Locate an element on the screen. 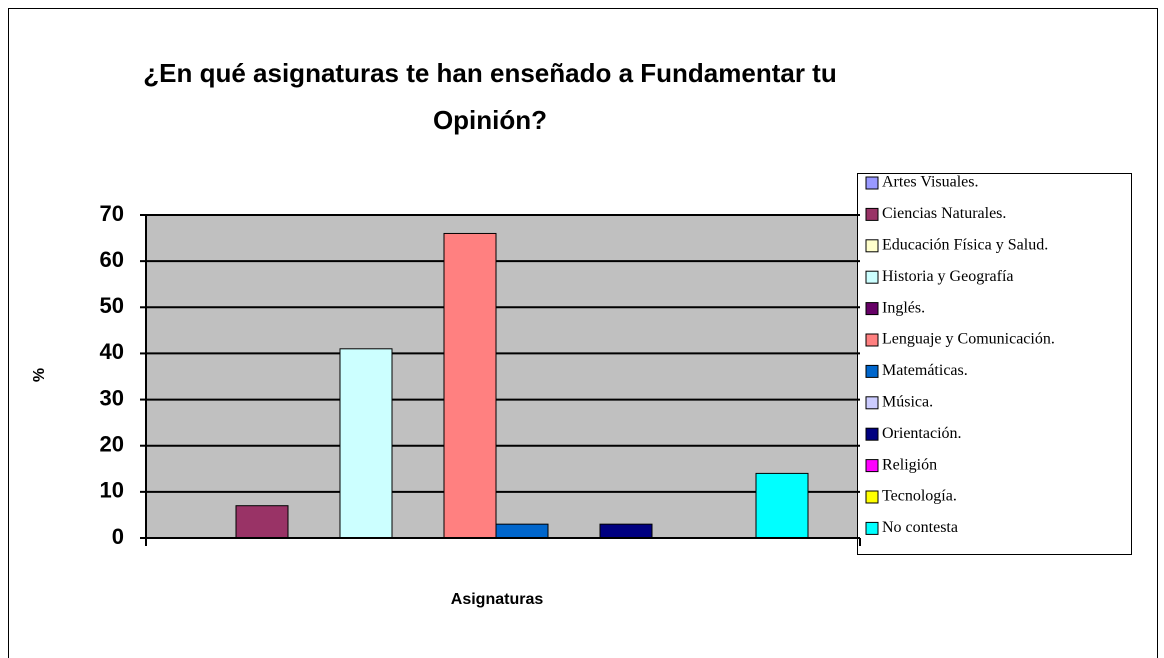 This screenshot has height=658, width=1164. y-tick-label: 50 is located at coordinates (112, 305).